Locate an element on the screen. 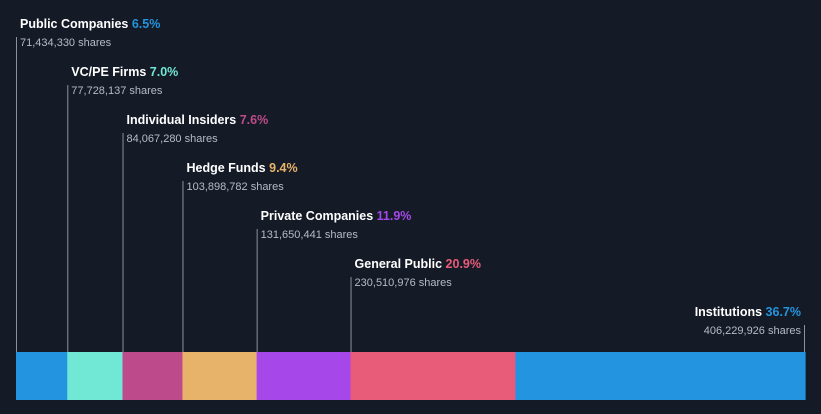  label-title-individual-insiders: Individual Insiders 7.6% is located at coordinates (198, 120).